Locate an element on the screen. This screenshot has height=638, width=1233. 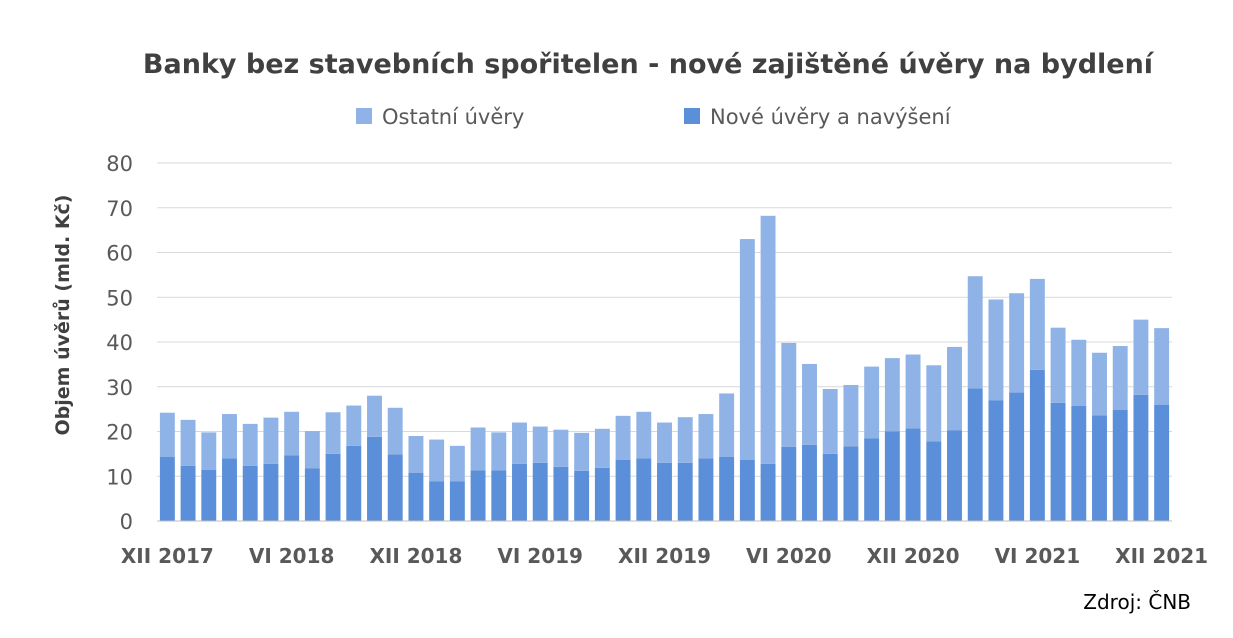
x-tick-label: XII 2019 is located at coordinates (664, 556).